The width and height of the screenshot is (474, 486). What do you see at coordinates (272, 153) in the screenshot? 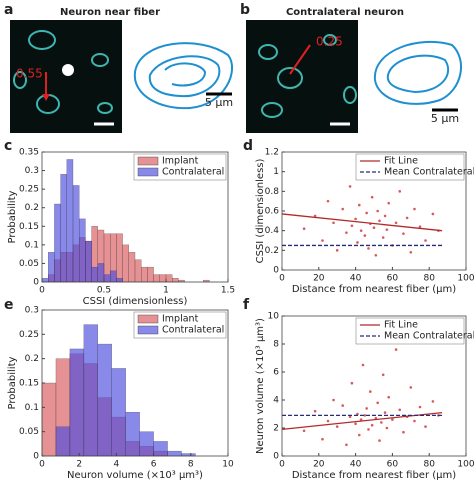
I see `y-tick-label: 1.2` at bounding box center [272, 153].